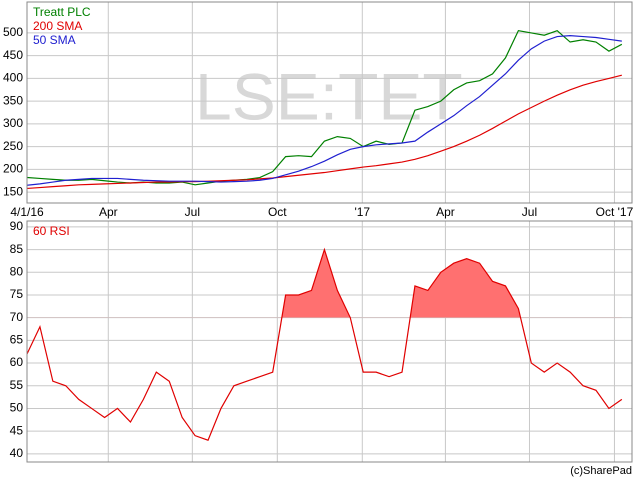 This screenshot has width=640, height=480. Describe the element at coordinates (17, 453) in the screenshot. I see `y-tick-label: 40` at that location.